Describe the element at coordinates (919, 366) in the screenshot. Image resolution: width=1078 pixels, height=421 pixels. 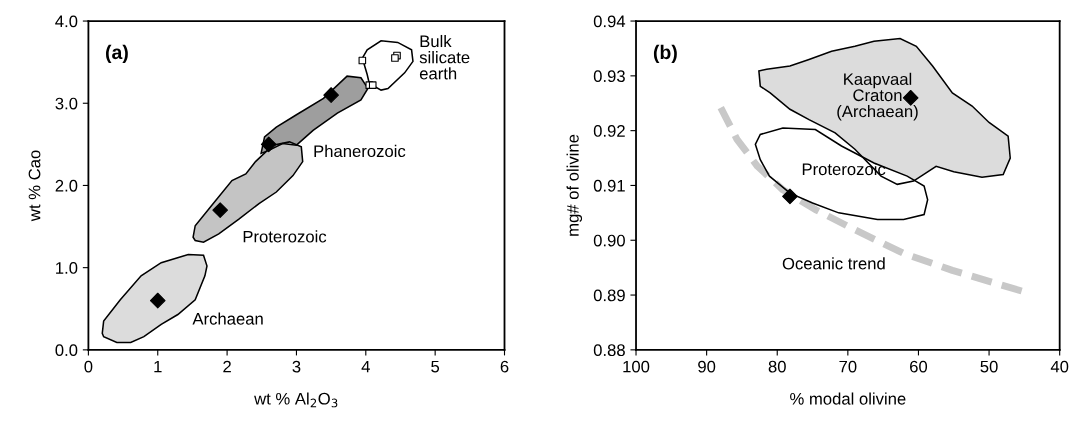
I see `x-tick-label: 60` at that location.